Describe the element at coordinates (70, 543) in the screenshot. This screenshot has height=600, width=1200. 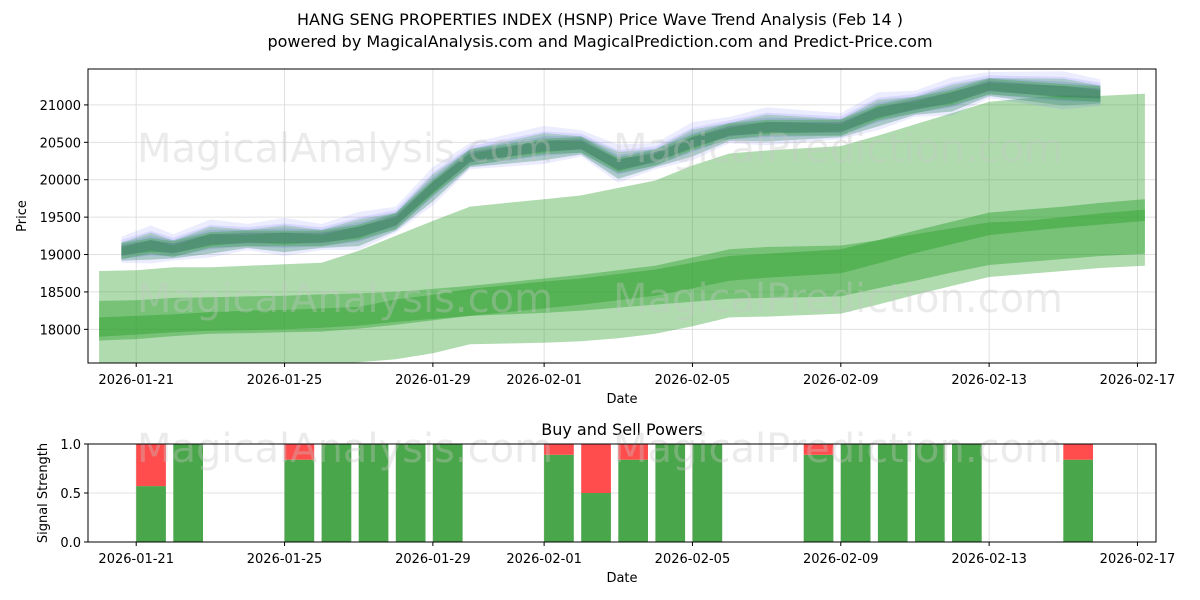
I see `power-y-tick-label: 0.0` at that location.